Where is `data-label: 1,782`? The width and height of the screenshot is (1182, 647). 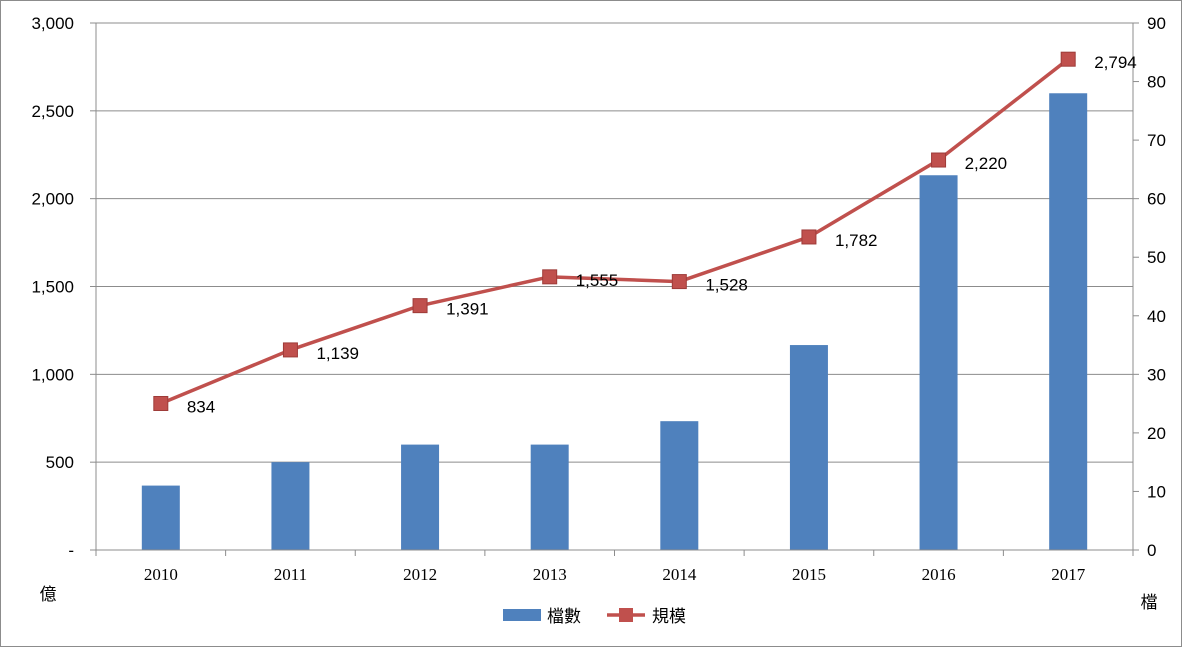 data-label: 1,782 is located at coordinates (856, 240).